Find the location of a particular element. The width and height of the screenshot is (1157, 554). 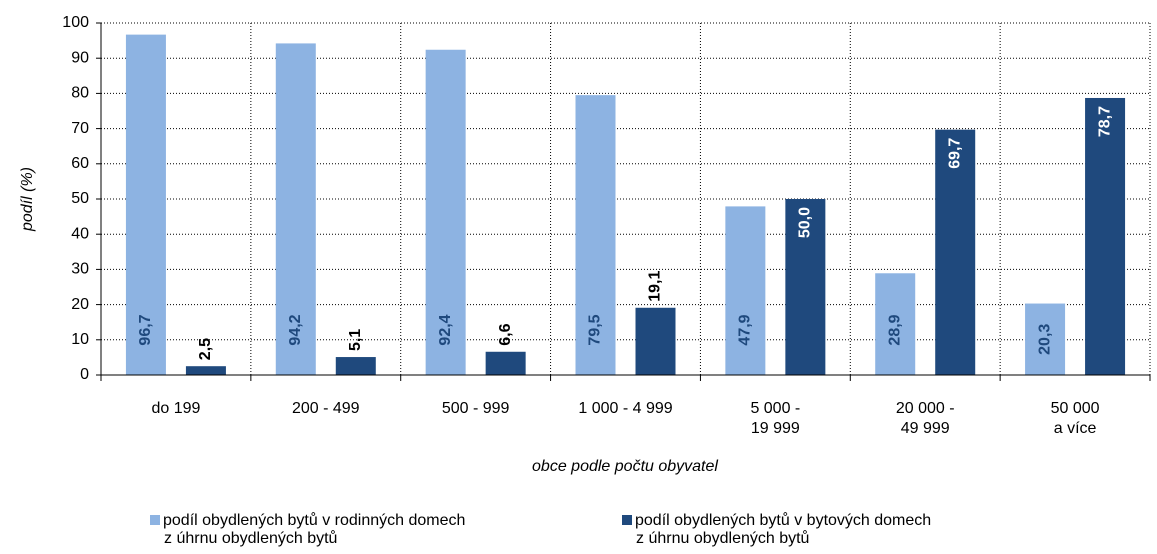

y-tick-label: 50 is located at coordinates (80, 198).